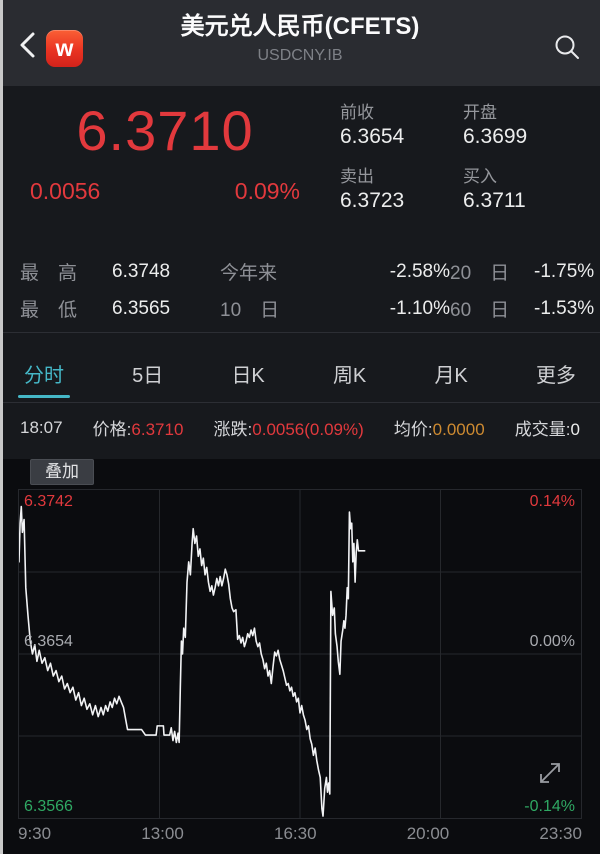 Image resolution: width=600 pixels, height=854 pixels. What do you see at coordinates (35, 833) in the screenshot?
I see `x-tick: 9:30` at bounding box center [35, 833].